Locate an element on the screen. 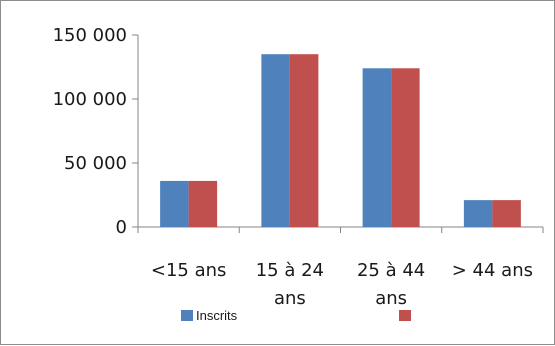  y-tick-label: 150 000 is located at coordinates (90, 35).